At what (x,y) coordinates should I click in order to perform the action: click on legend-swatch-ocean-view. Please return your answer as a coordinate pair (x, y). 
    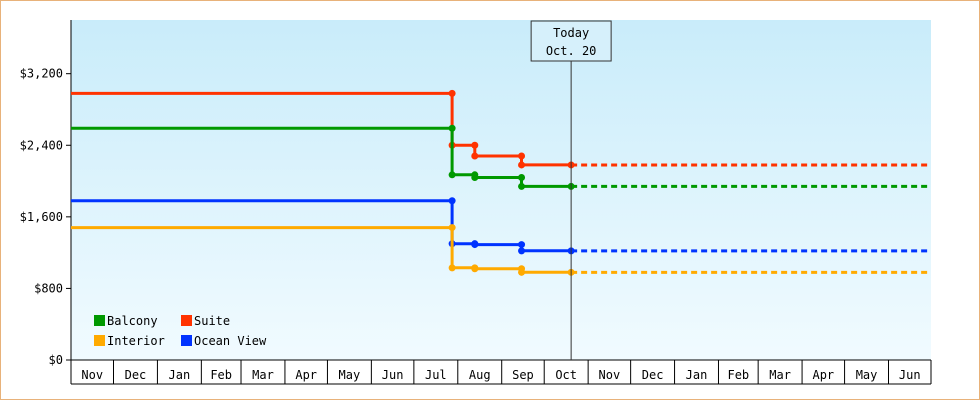
    Looking at the image, I should click on (186, 340).